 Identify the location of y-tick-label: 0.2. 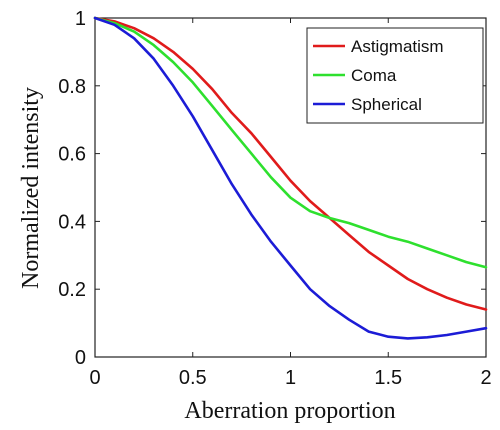
(72, 290).